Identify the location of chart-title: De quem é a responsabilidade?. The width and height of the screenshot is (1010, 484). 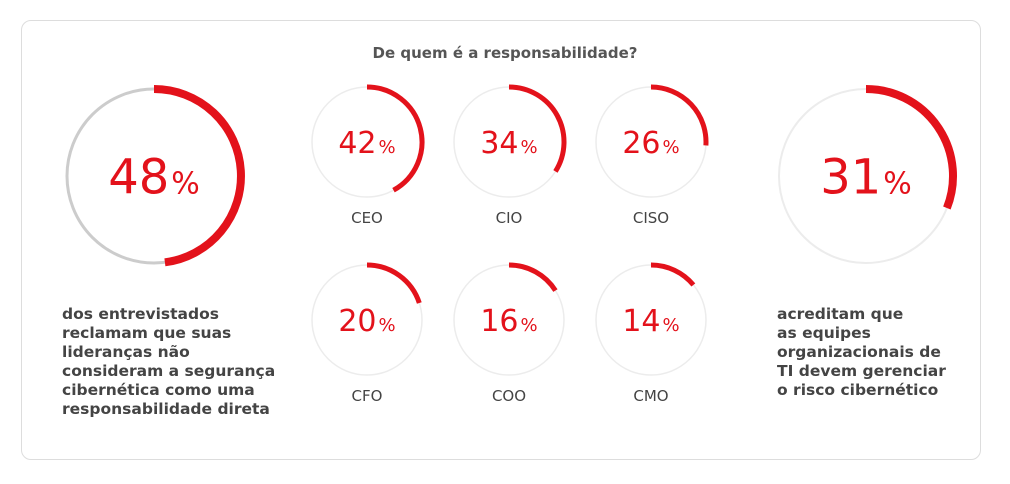
(505, 53).